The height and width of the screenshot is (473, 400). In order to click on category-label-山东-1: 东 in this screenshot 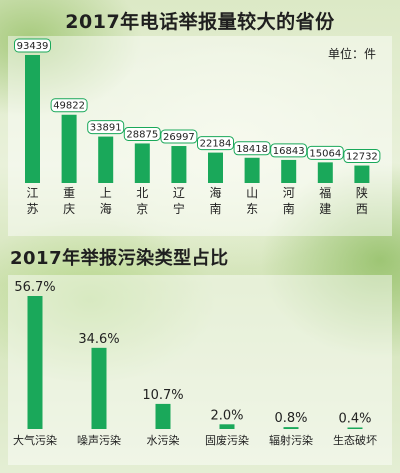, I will do `click(252, 209)`.